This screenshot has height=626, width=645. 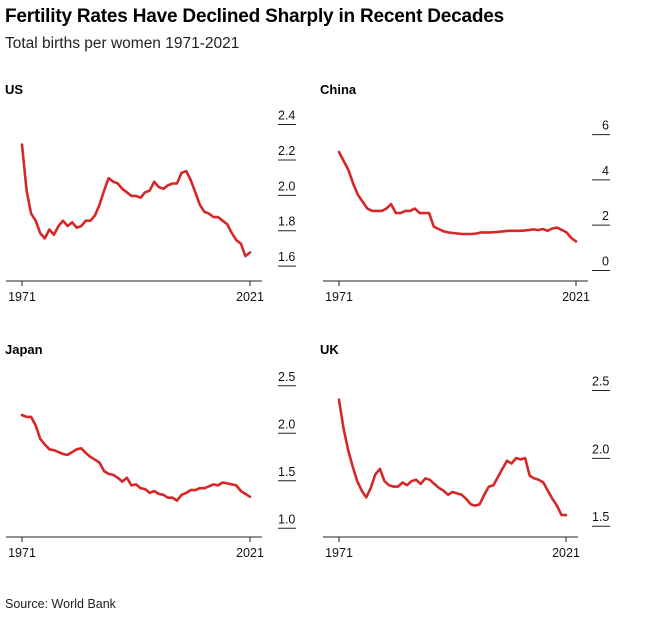 I want to click on japan-x-tick-label-1971: 1971, so click(x=22, y=553).